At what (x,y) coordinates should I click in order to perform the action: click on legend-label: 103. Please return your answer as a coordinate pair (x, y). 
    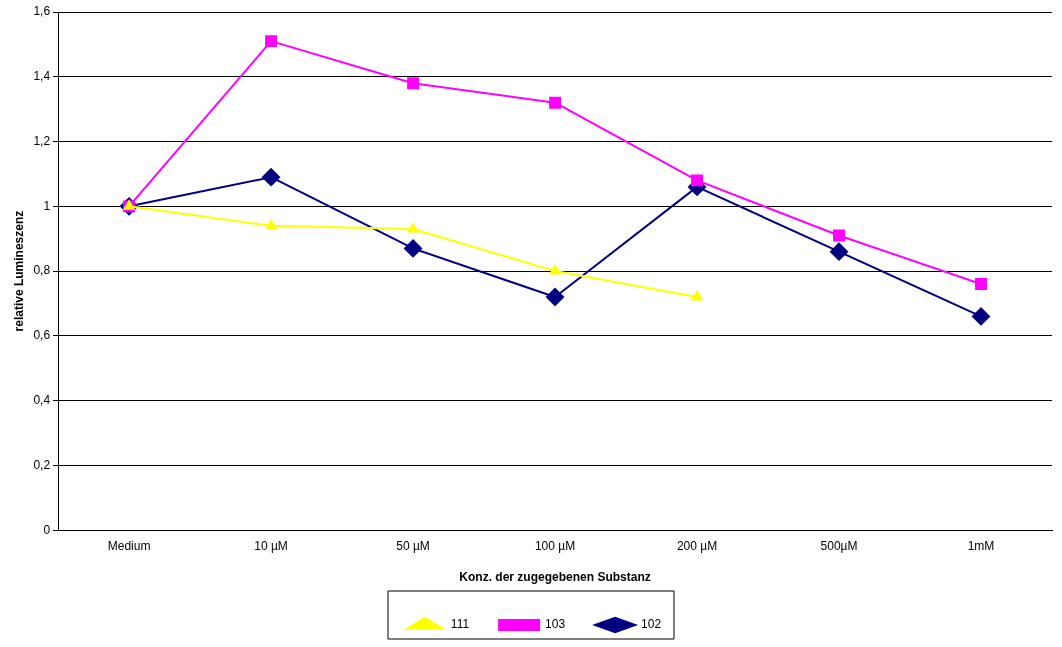
    Looking at the image, I should click on (555, 624).